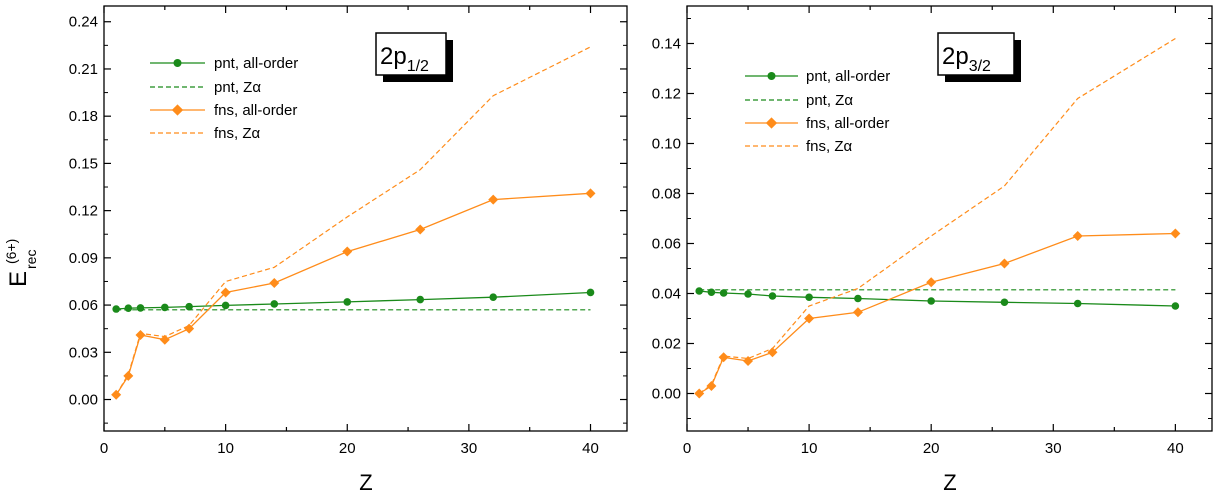 The image size is (1222, 498). I want to click on y-axis-label-main: E, so click(18, 279).